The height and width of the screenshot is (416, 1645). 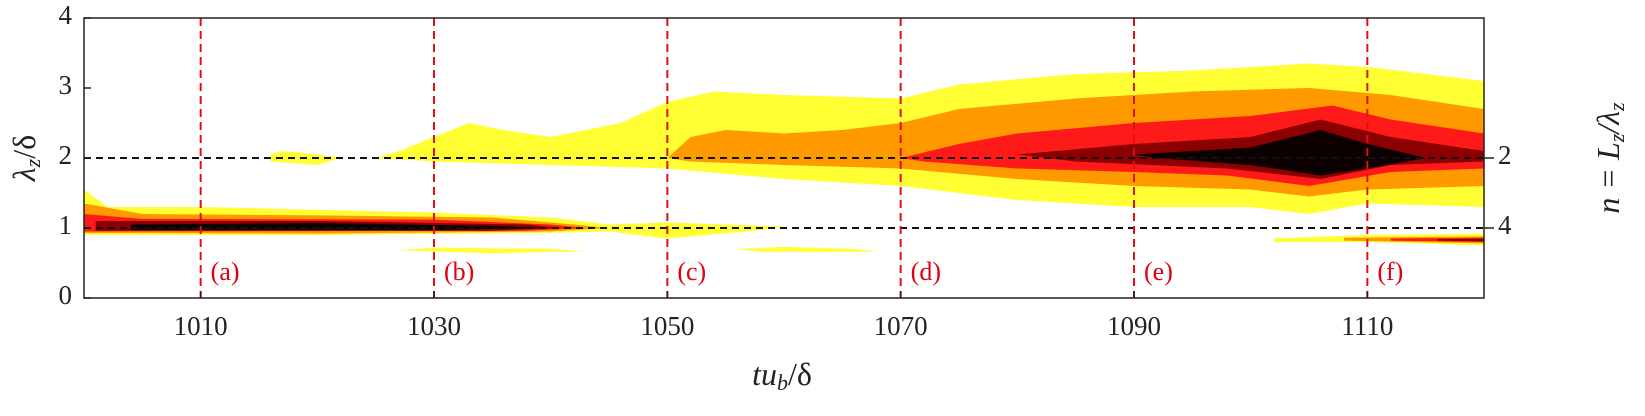 I want to click on x-tick-label: 1050, so click(x=667, y=326).